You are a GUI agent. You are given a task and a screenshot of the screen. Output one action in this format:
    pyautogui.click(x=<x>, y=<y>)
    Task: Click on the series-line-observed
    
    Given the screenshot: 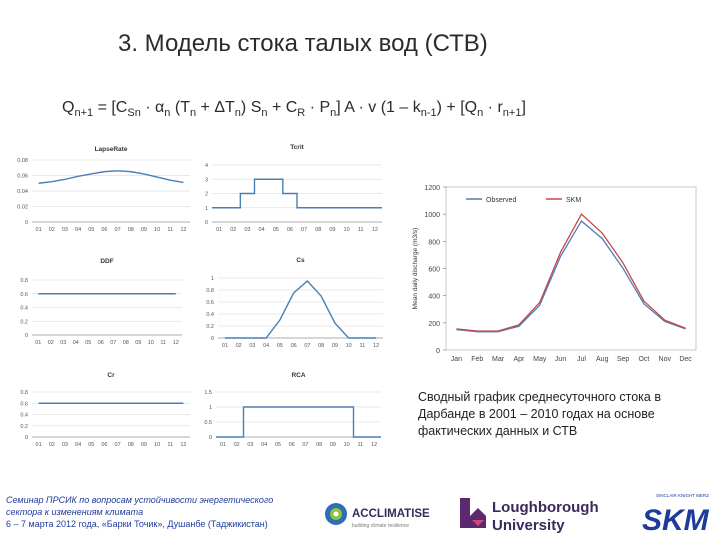 What is the action you would take?
    pyautogui.click(x=571, y=276)
    